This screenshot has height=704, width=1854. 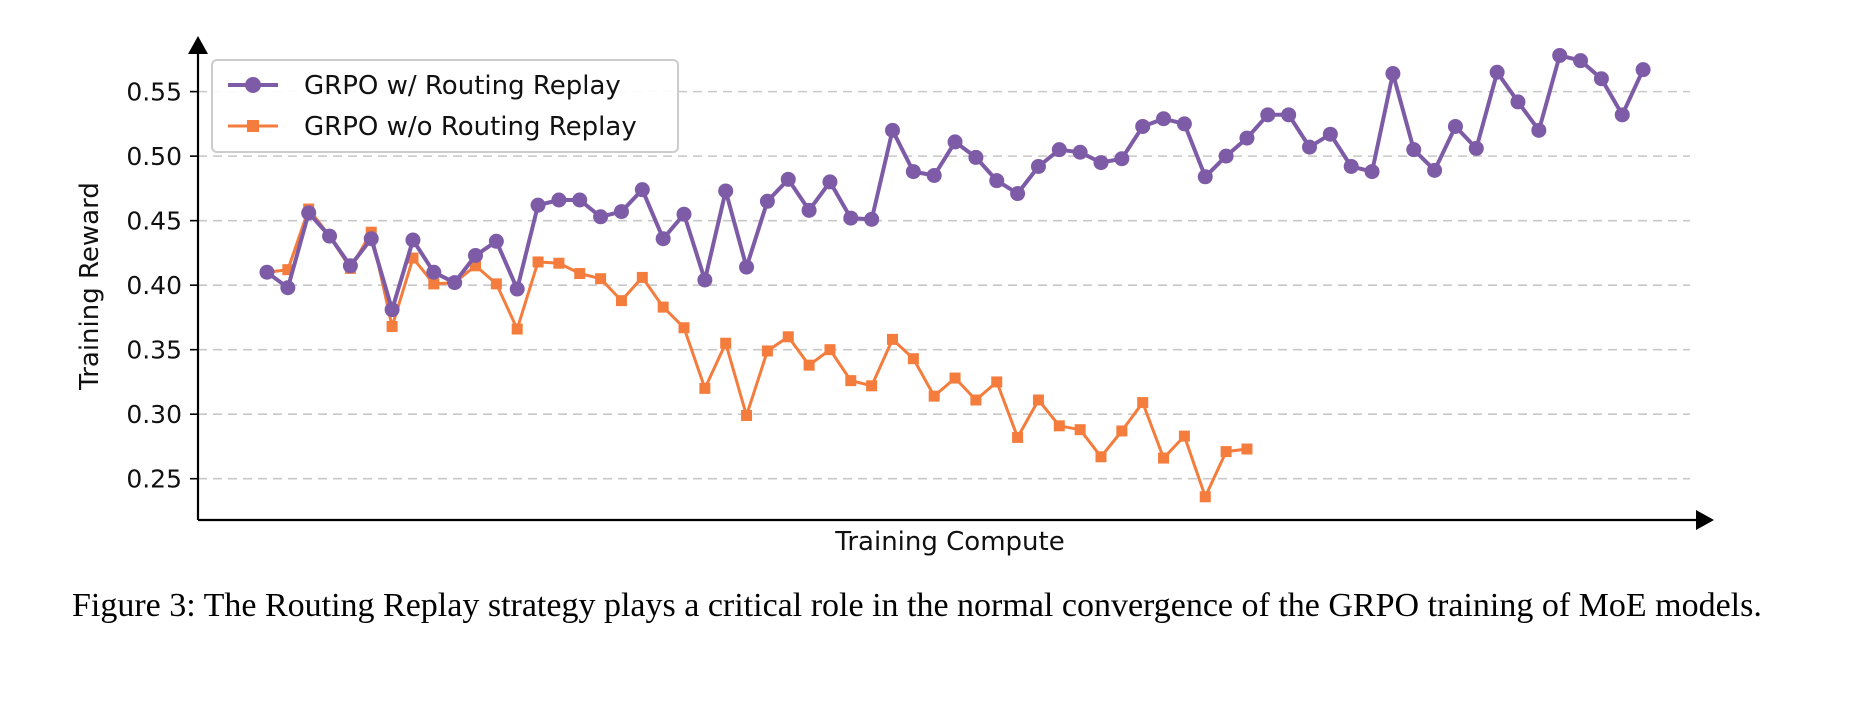 I want to click on y-tick-label: 0.35, so click(x=154, y=350).